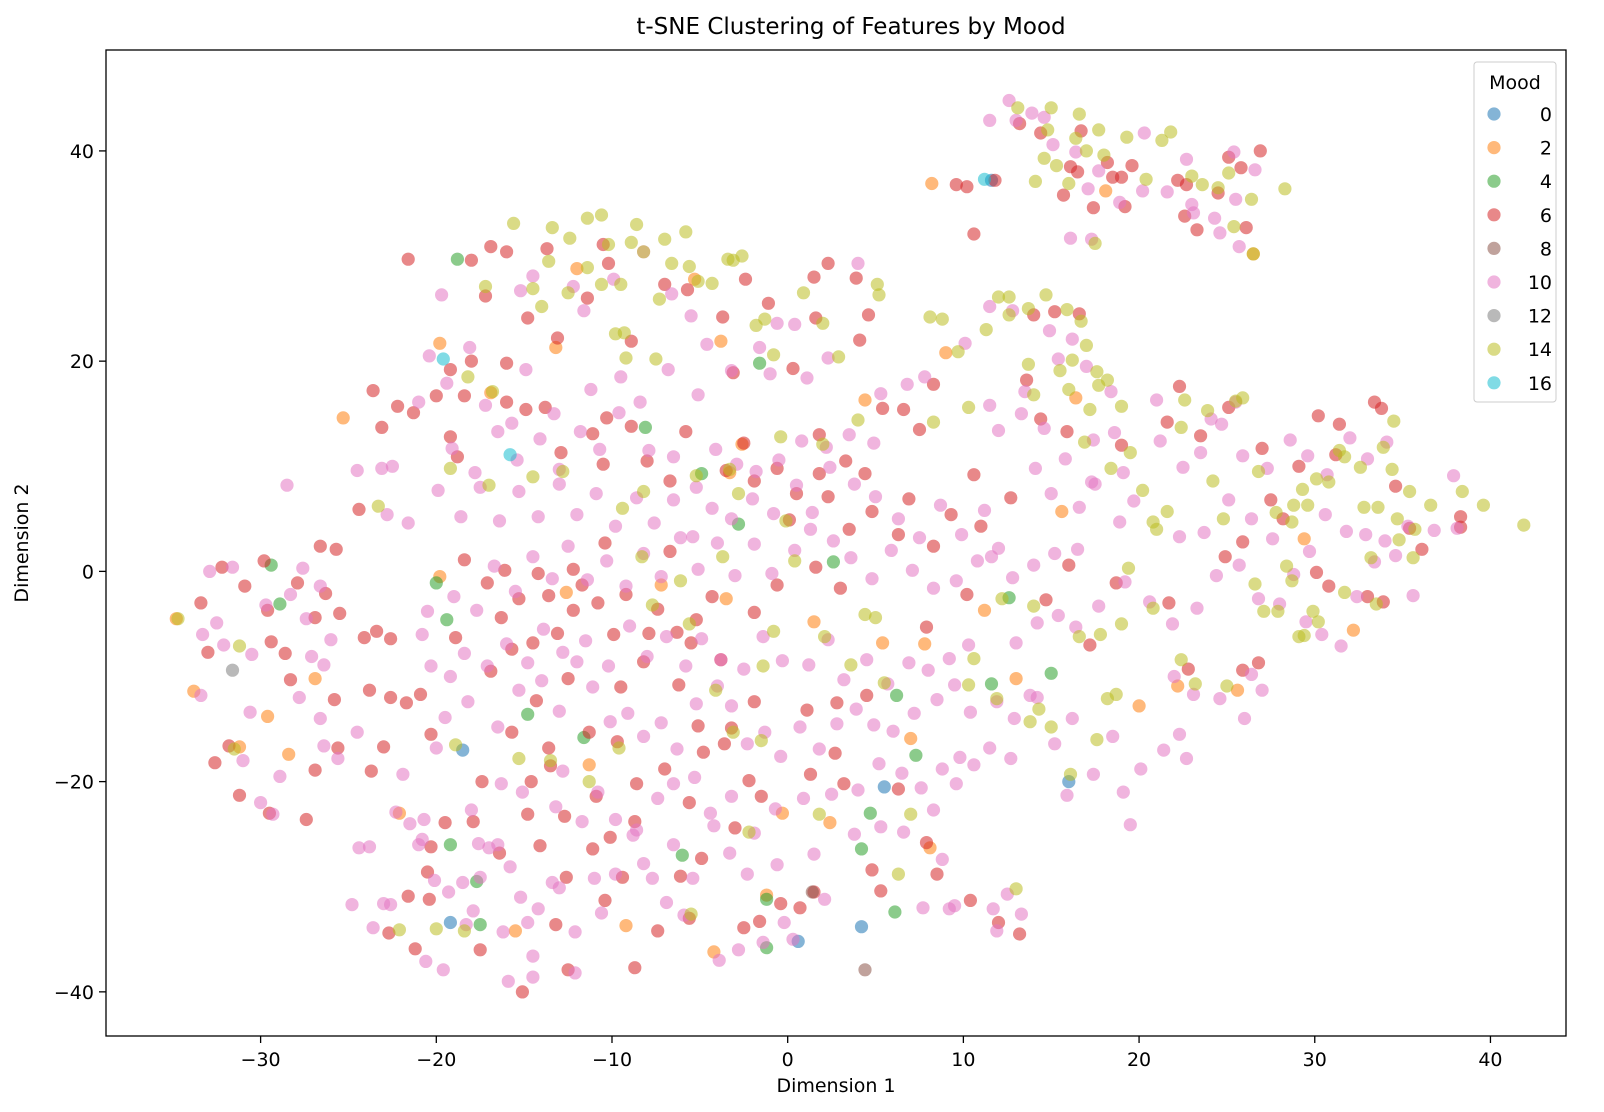 Image resolution: width=1604 pixels, height=1112 pixels. I want to click on y-tick-label: 0, so click(88, 572).